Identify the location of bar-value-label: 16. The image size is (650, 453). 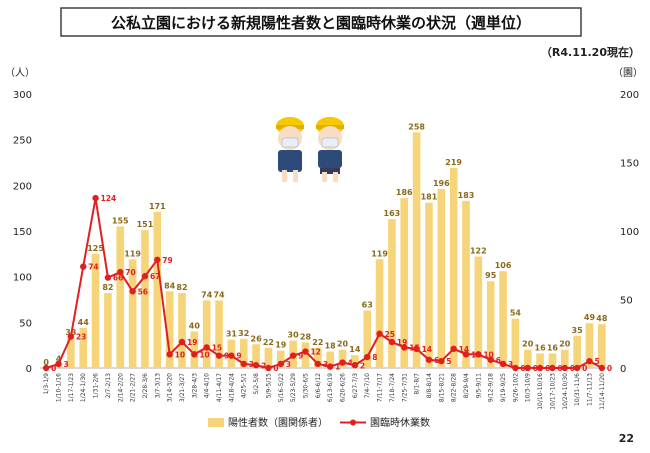
(541, 347).